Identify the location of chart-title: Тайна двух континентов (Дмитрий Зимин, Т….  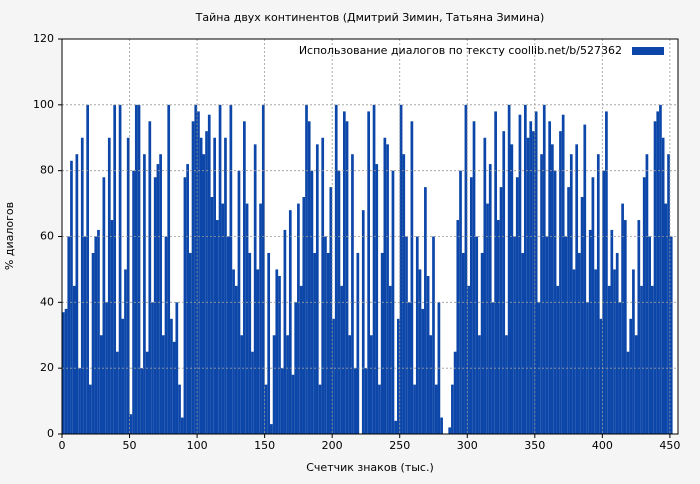
(370, 17).